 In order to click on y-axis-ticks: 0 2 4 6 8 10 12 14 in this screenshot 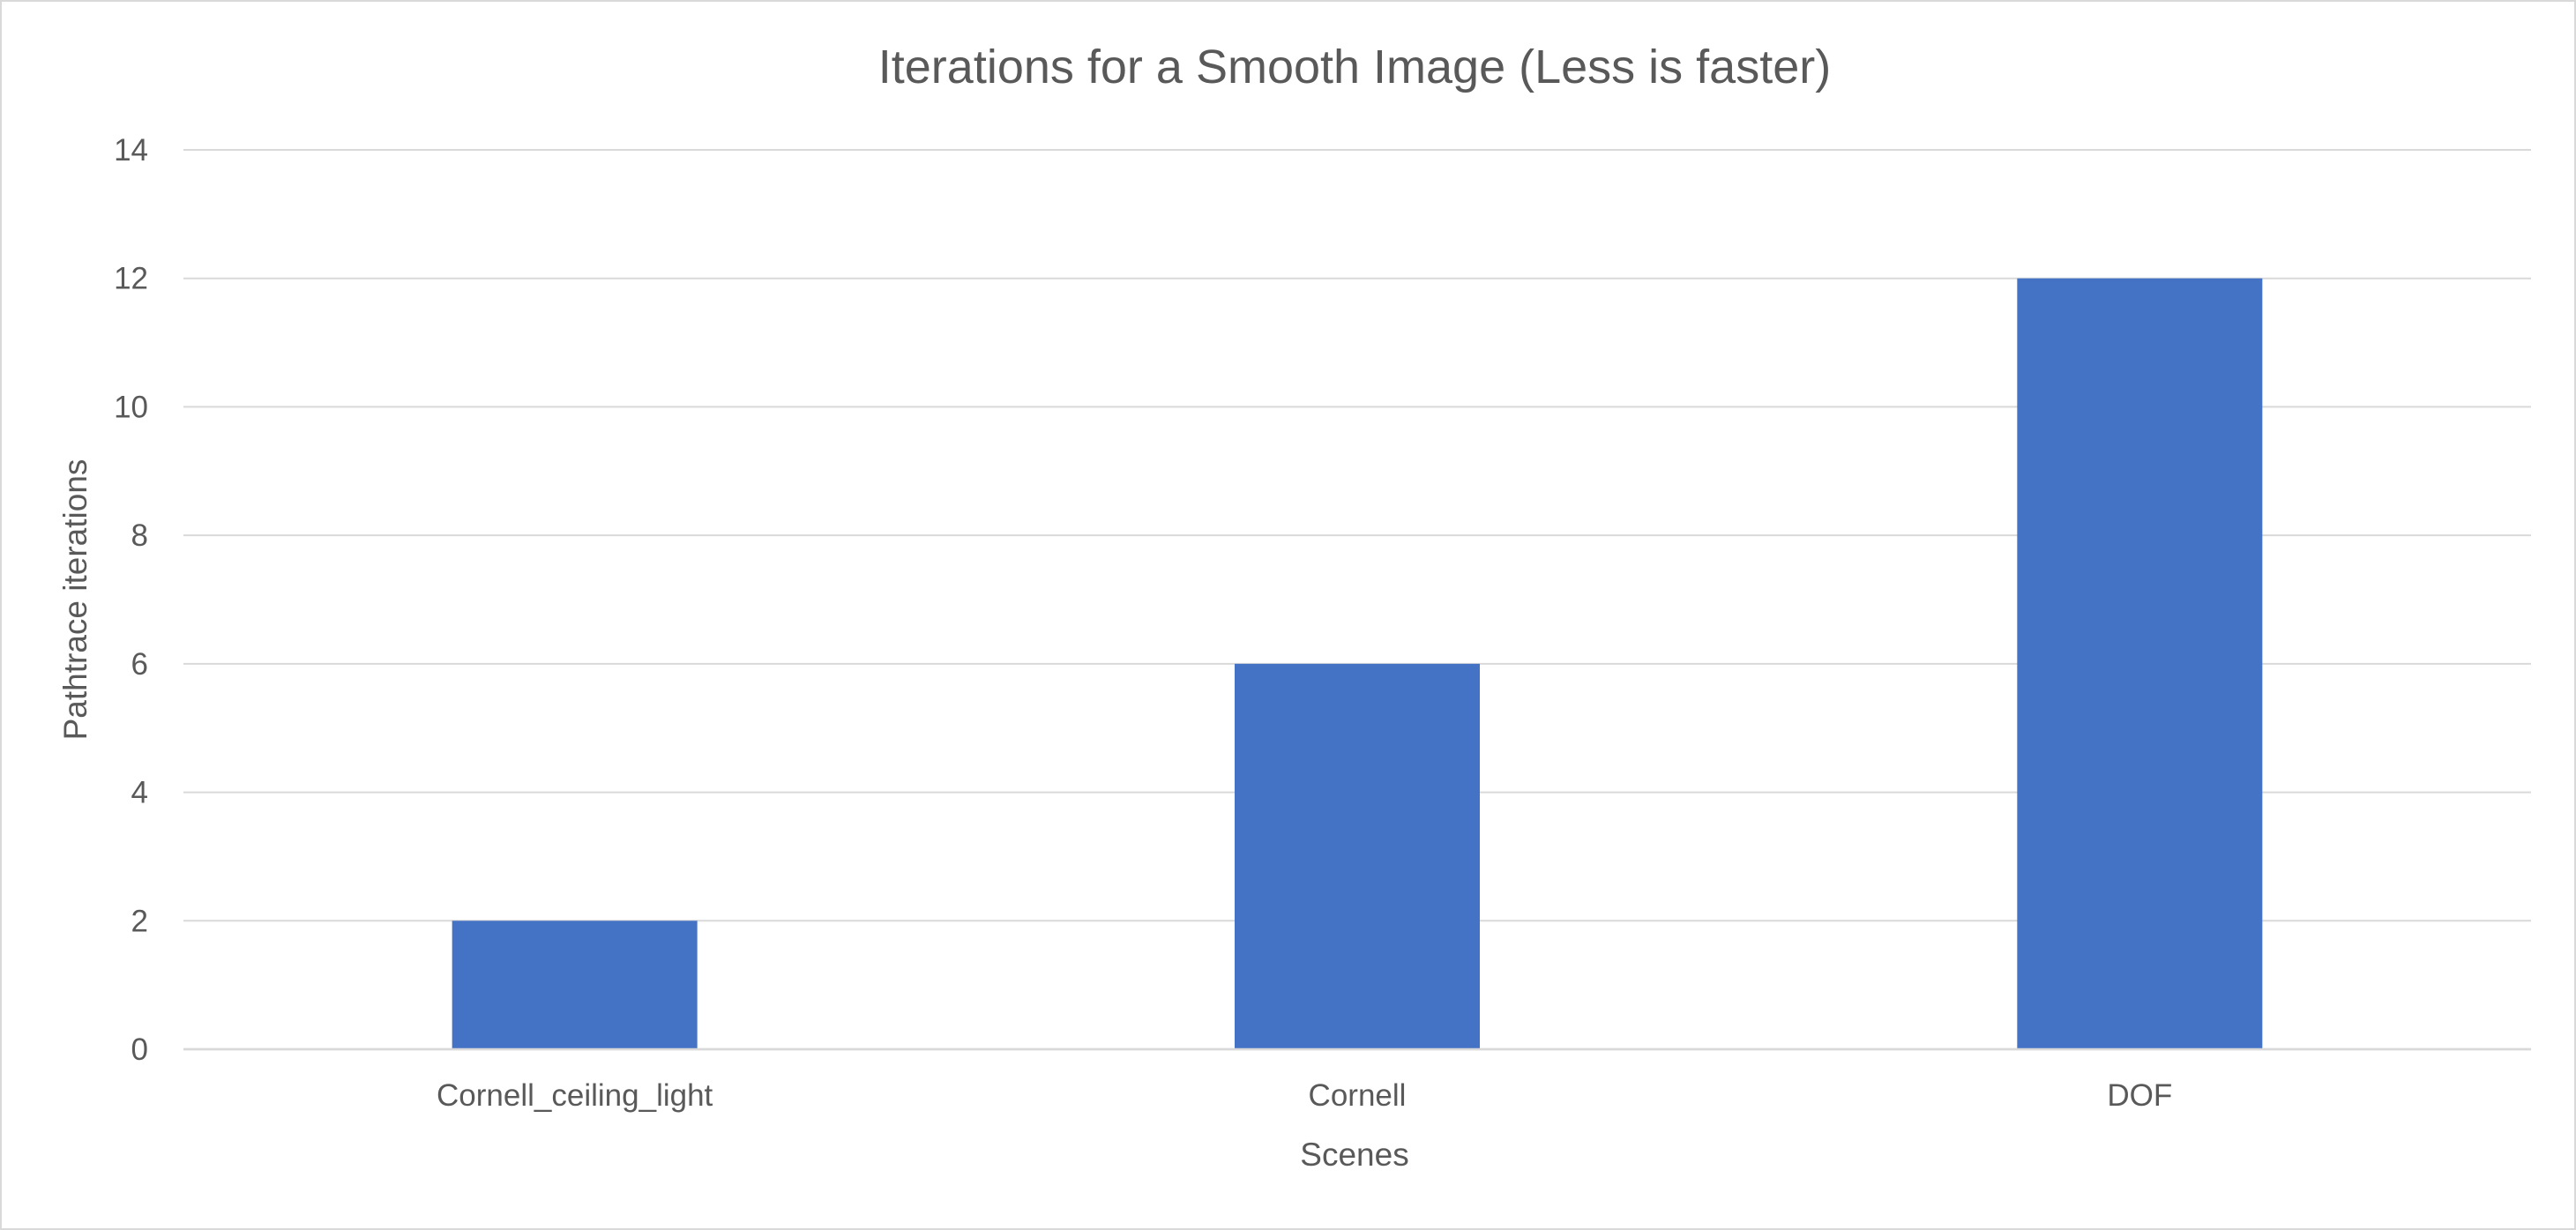, I will do `click(131, 600)`.